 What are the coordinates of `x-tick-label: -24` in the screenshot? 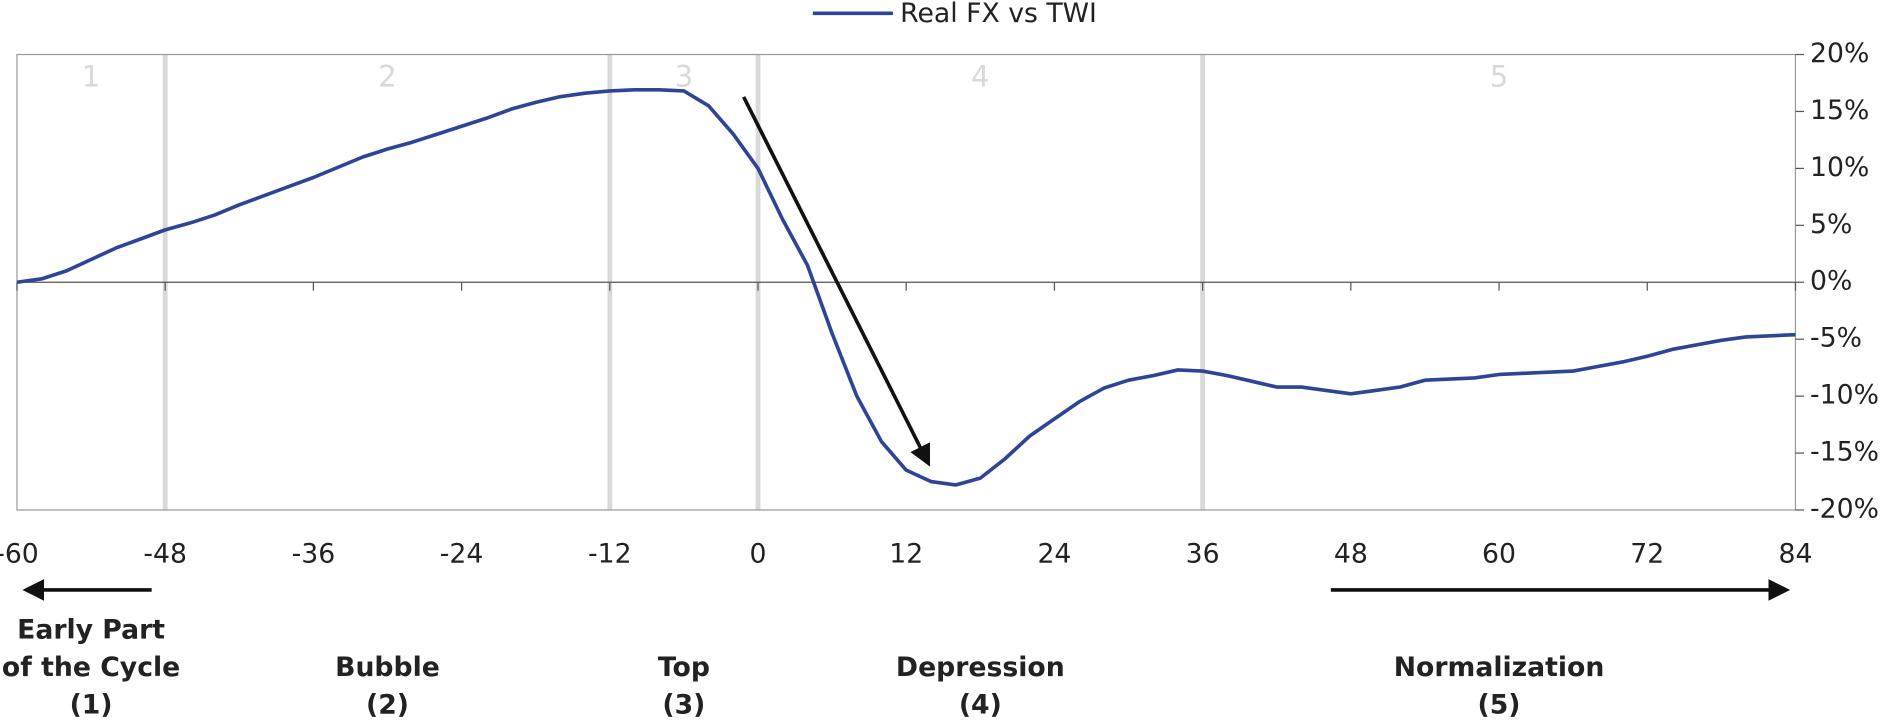 It's located at (462, 553).